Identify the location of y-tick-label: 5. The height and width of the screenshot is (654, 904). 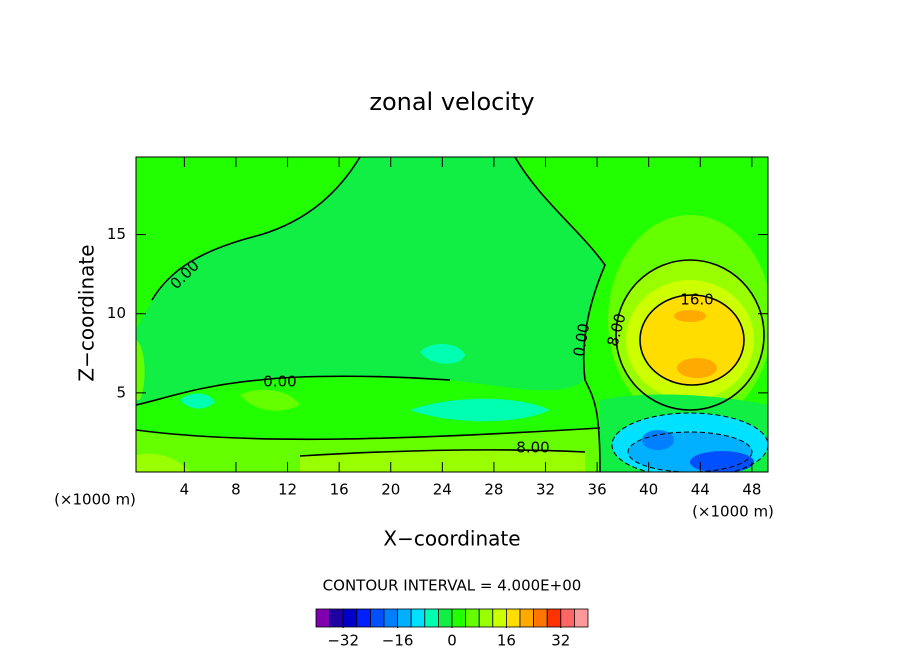
(121, 392).